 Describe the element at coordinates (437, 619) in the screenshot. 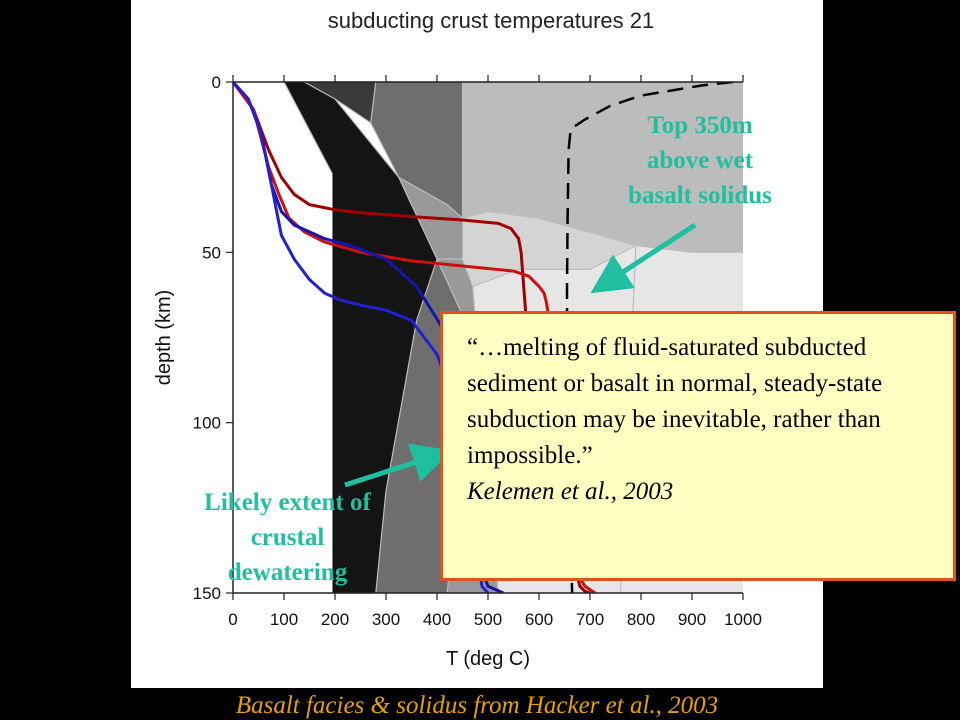

I see `x-tick-label: 400` at that location.